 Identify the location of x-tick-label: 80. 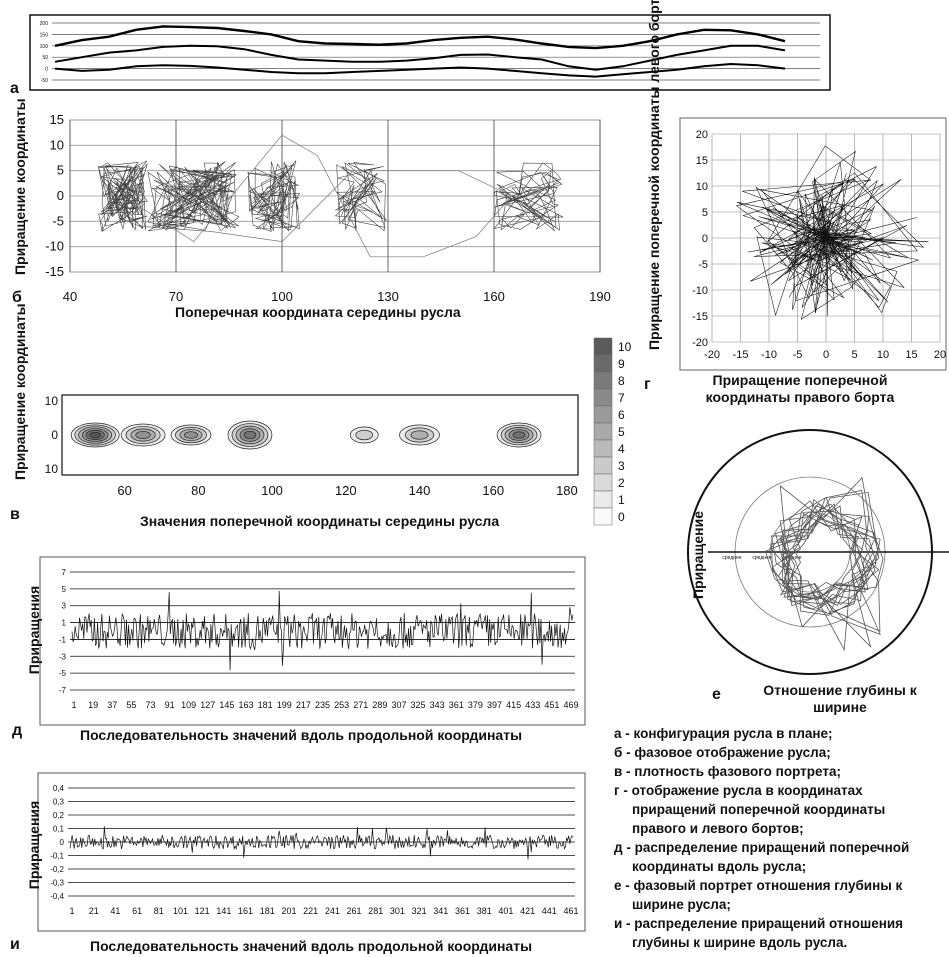
(198, 490).